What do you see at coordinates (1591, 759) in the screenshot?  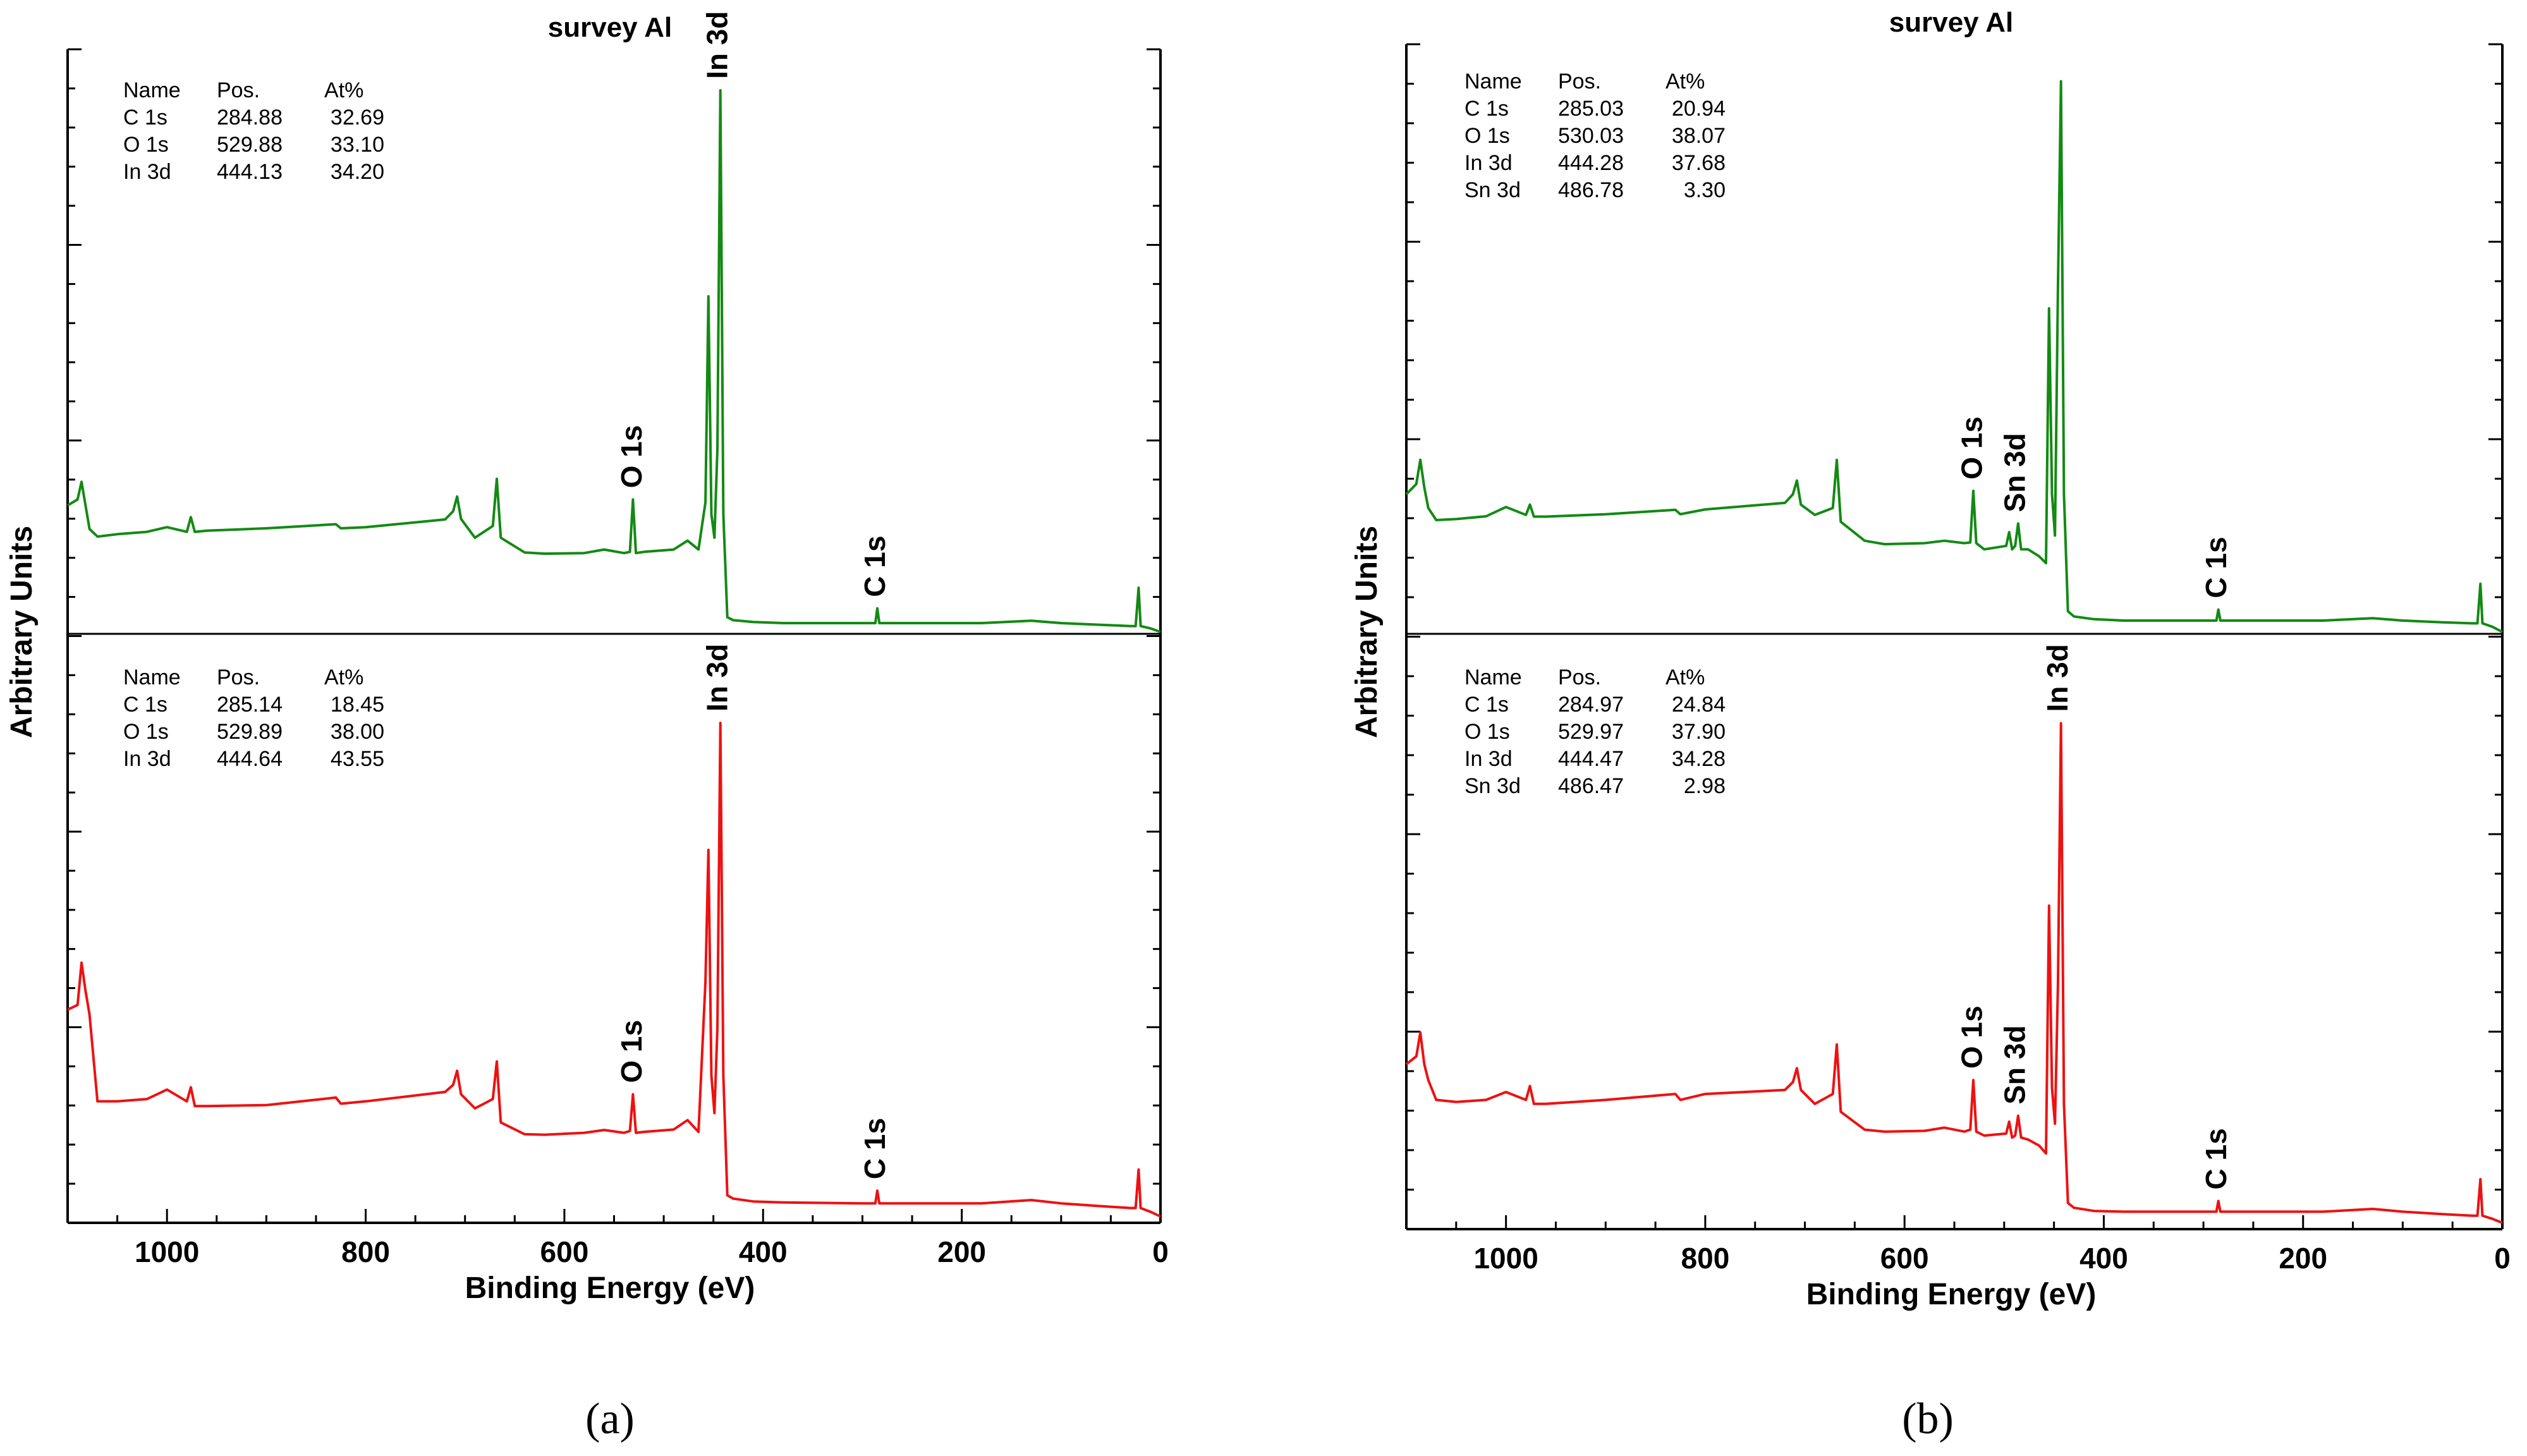 I see `table-cell: 444.47` at bounding box center [1591, 759].